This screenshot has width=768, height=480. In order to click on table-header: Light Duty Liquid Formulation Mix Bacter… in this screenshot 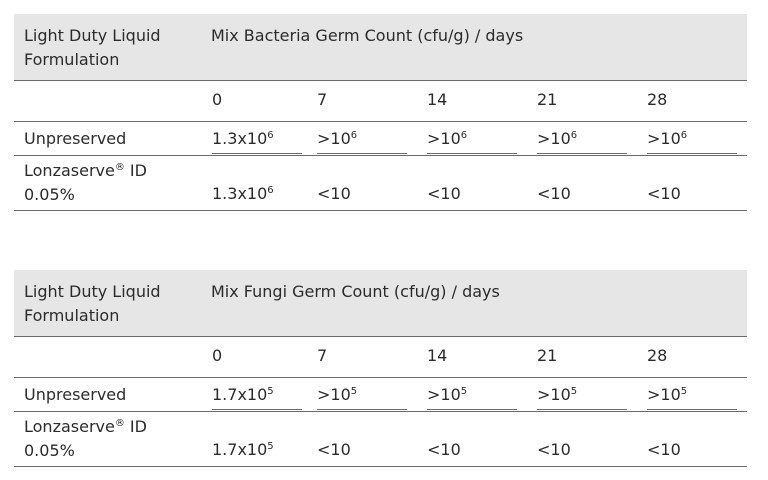, I will do `click(380, 47)`.